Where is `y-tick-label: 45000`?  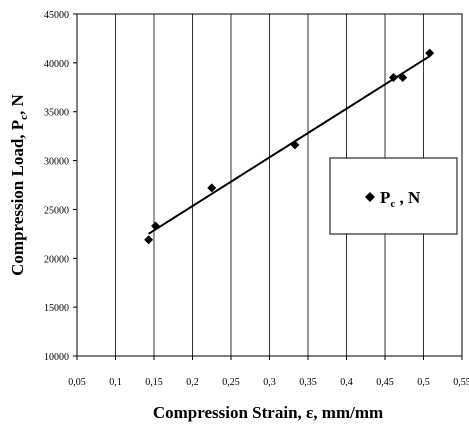
y-tick-label: 45000 is located at coordinates (56, 15).